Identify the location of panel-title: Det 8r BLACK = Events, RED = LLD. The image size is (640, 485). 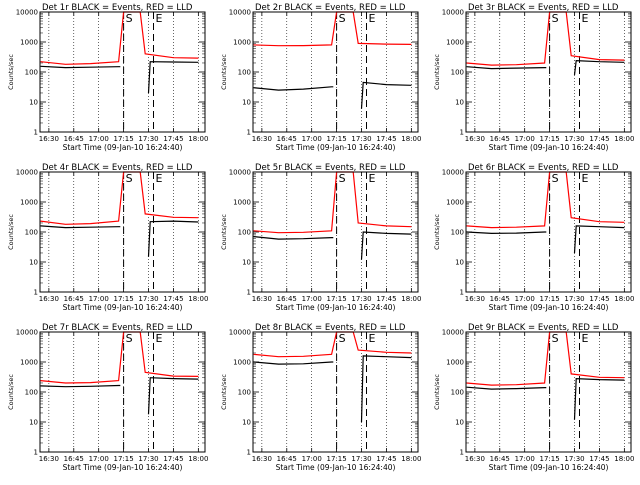
(330, 328).